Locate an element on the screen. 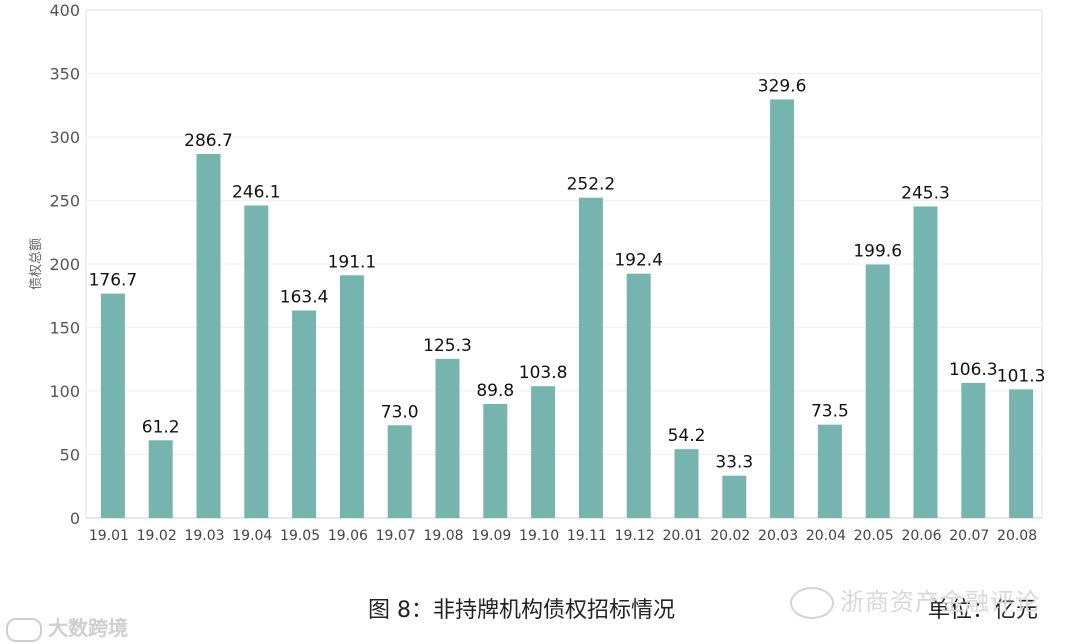 Image resolution: width=1080 pixels, height=644 pixels. x-tick-label: 19.11 is located at coordinates (587, 536).